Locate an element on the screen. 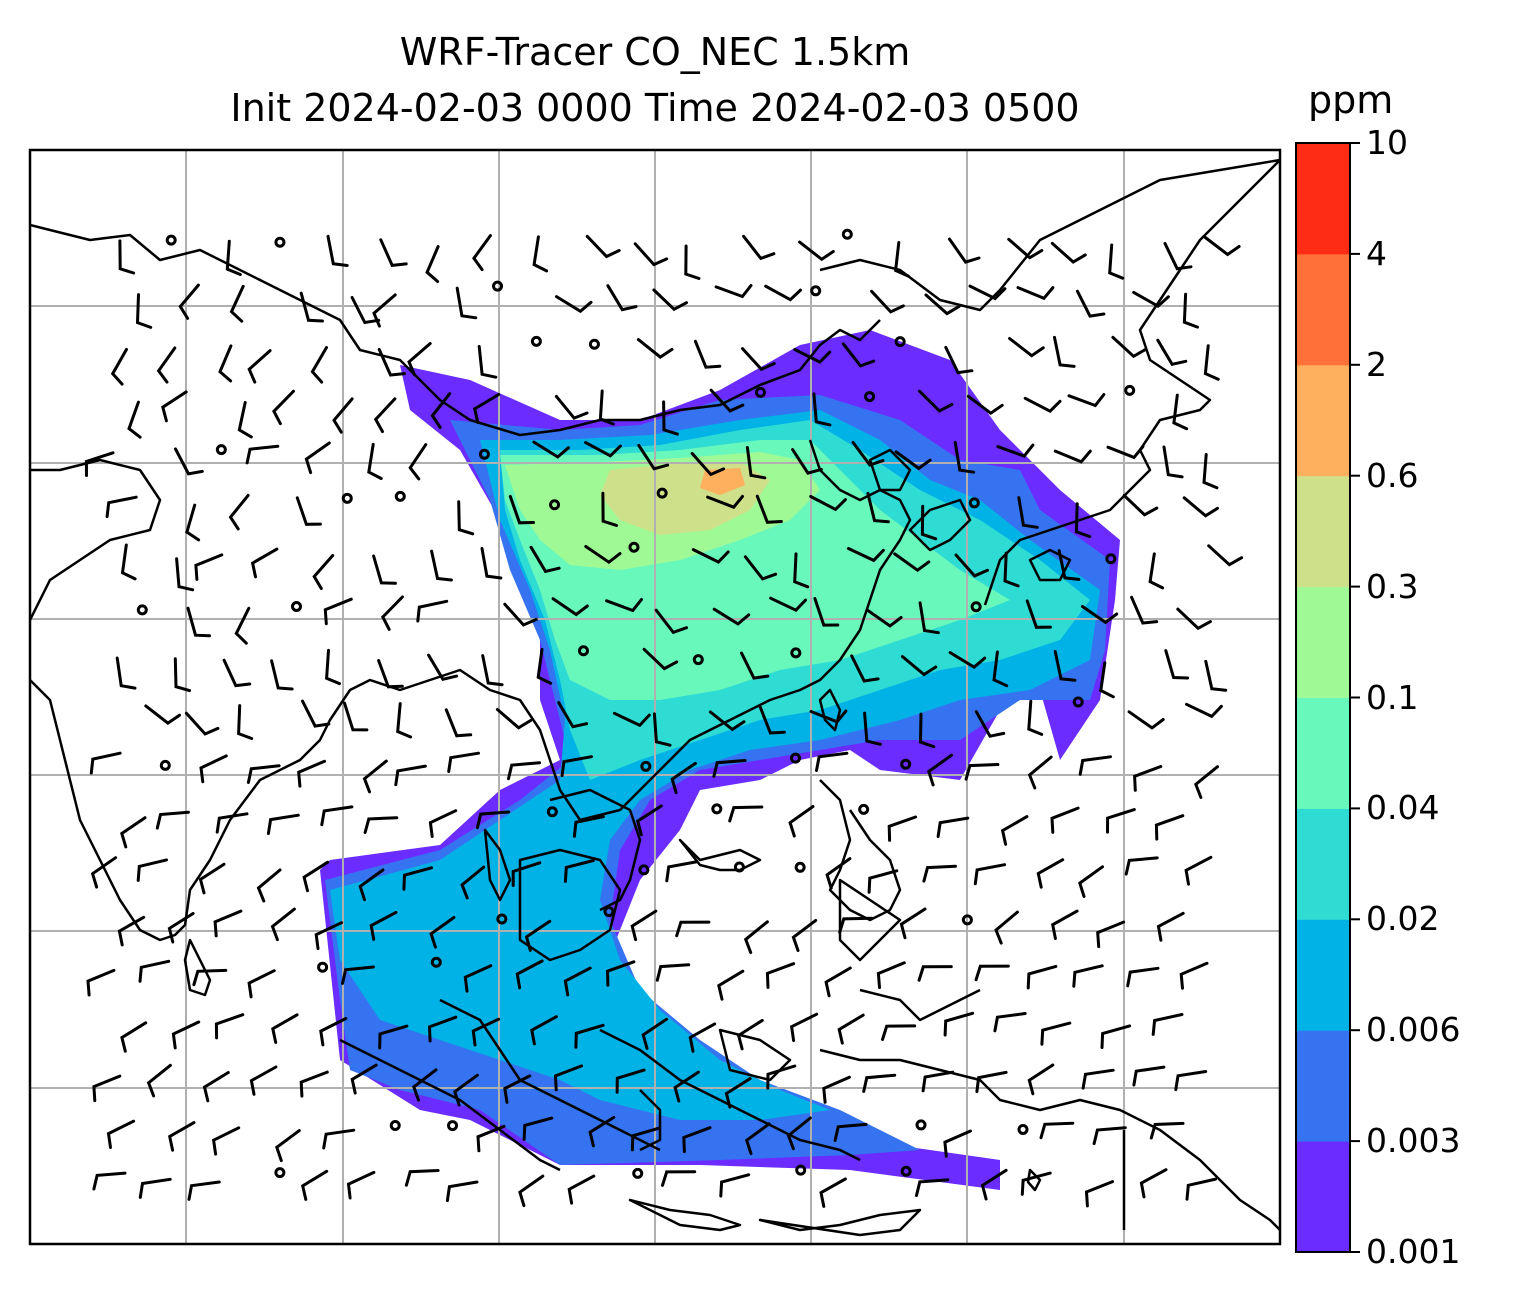  colorbar-tick-label: 10 is located at coordinates (1387, 142).